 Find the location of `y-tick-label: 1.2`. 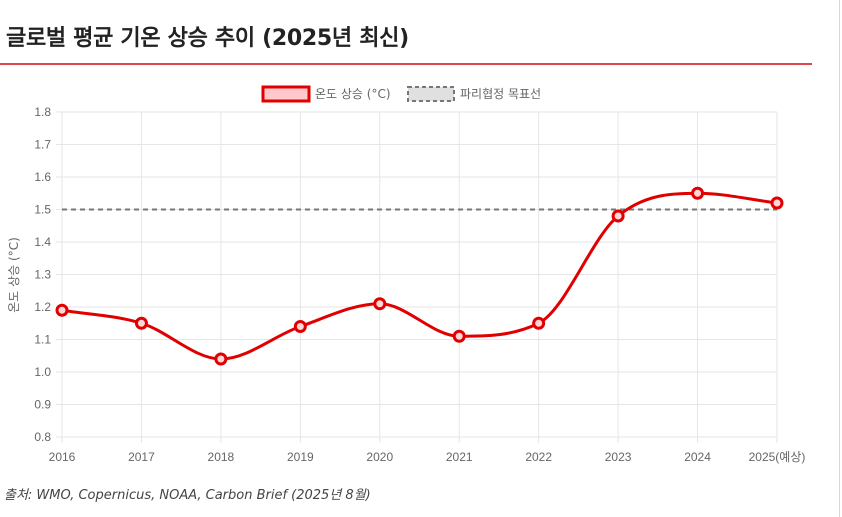

y-tick-label: 1.2 is located at coordinates (42, 307).